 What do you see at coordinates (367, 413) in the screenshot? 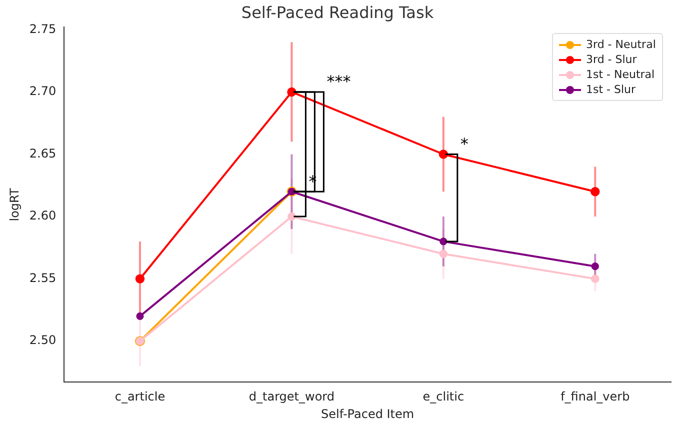
I see `x-axis-title: Self-Paced Item` at bounding box center [367, 413].